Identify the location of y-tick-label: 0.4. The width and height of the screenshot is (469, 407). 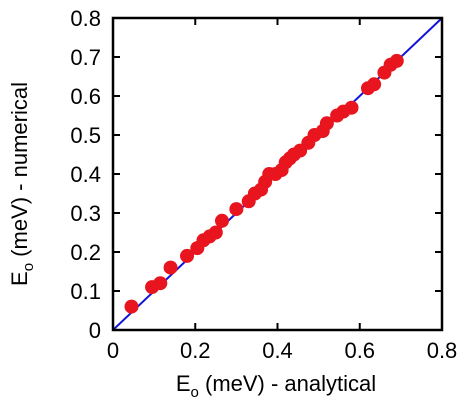
(85, 174).